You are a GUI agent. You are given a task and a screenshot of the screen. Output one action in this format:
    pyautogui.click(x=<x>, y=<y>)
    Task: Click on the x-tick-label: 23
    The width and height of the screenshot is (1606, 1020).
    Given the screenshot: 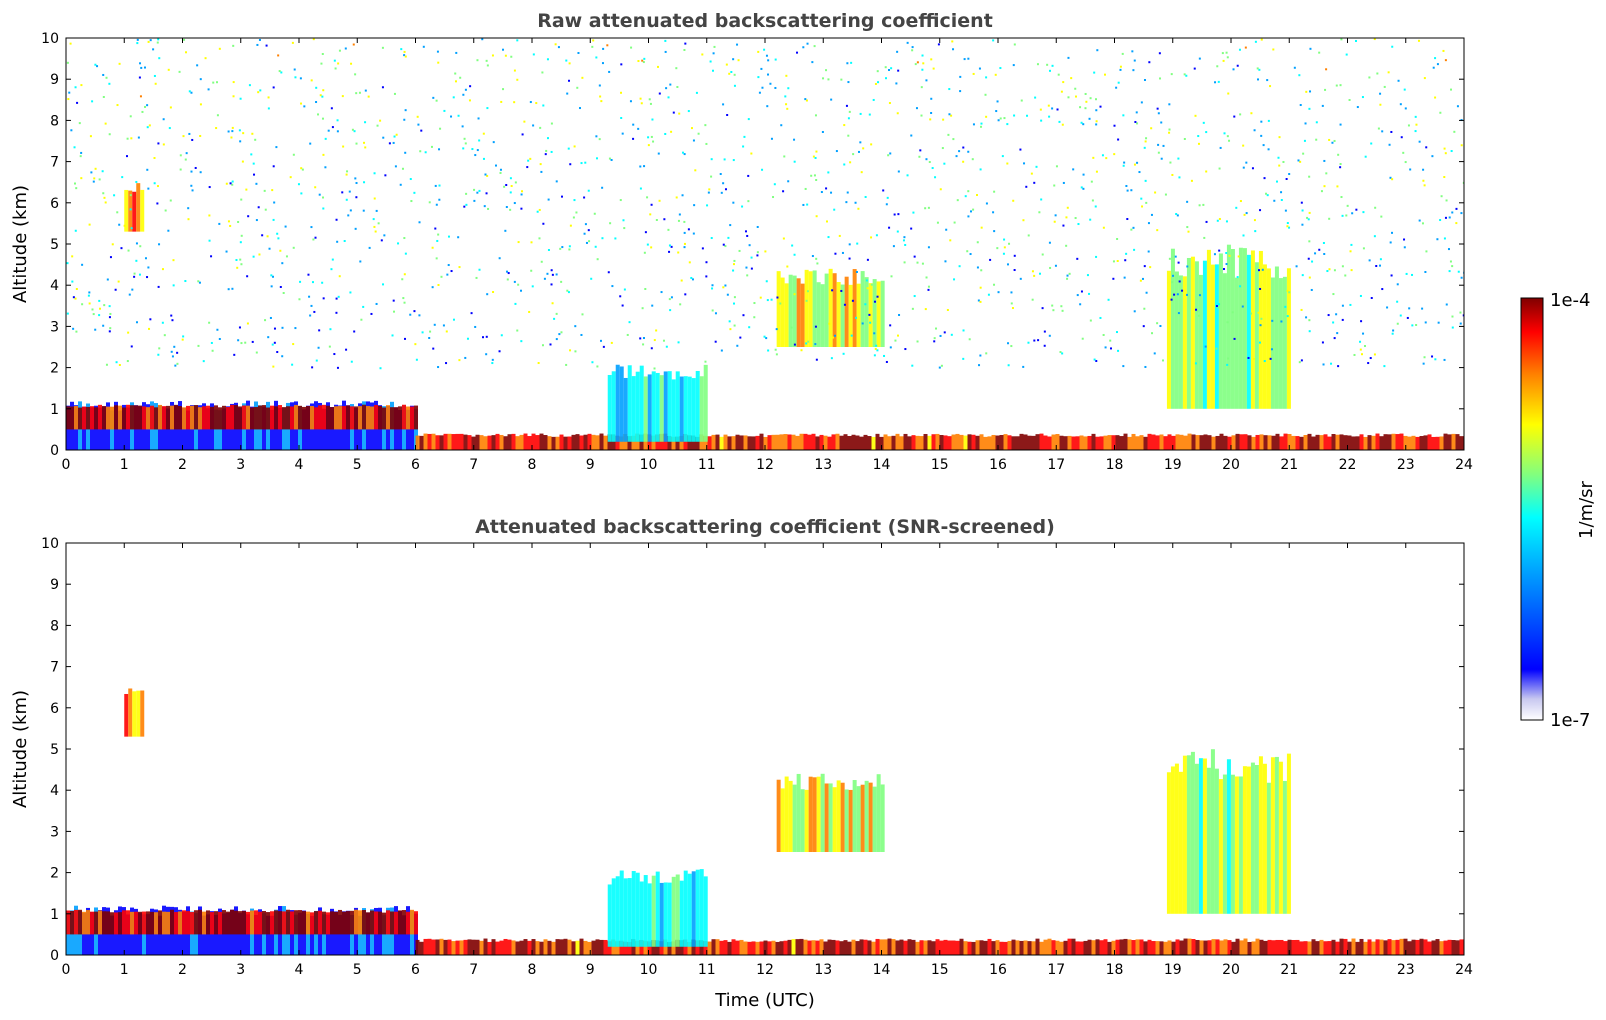 What is the action you would take?
    pyautogui.click(x=1406, y=465)
    